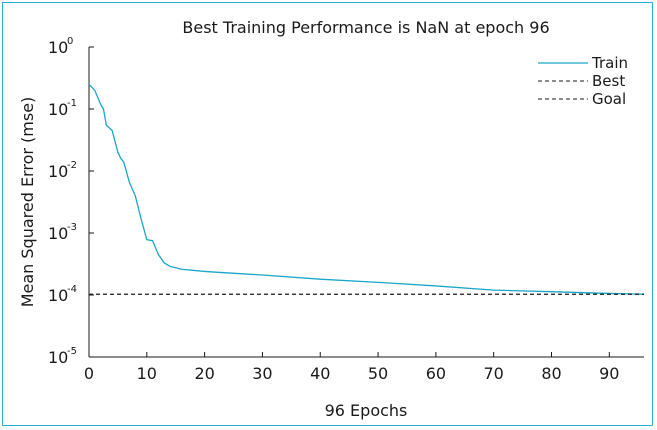 The image size is (657, 430). Describe the element at coordinates (609, 373) in the screenshot. I see `x-tick-label: 90` at that location.